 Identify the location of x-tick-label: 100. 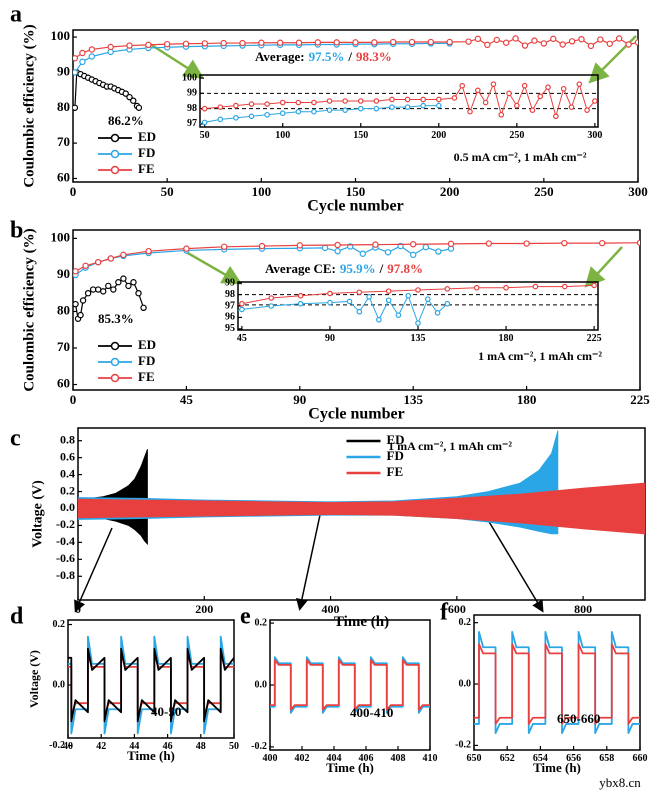
(282, 135).